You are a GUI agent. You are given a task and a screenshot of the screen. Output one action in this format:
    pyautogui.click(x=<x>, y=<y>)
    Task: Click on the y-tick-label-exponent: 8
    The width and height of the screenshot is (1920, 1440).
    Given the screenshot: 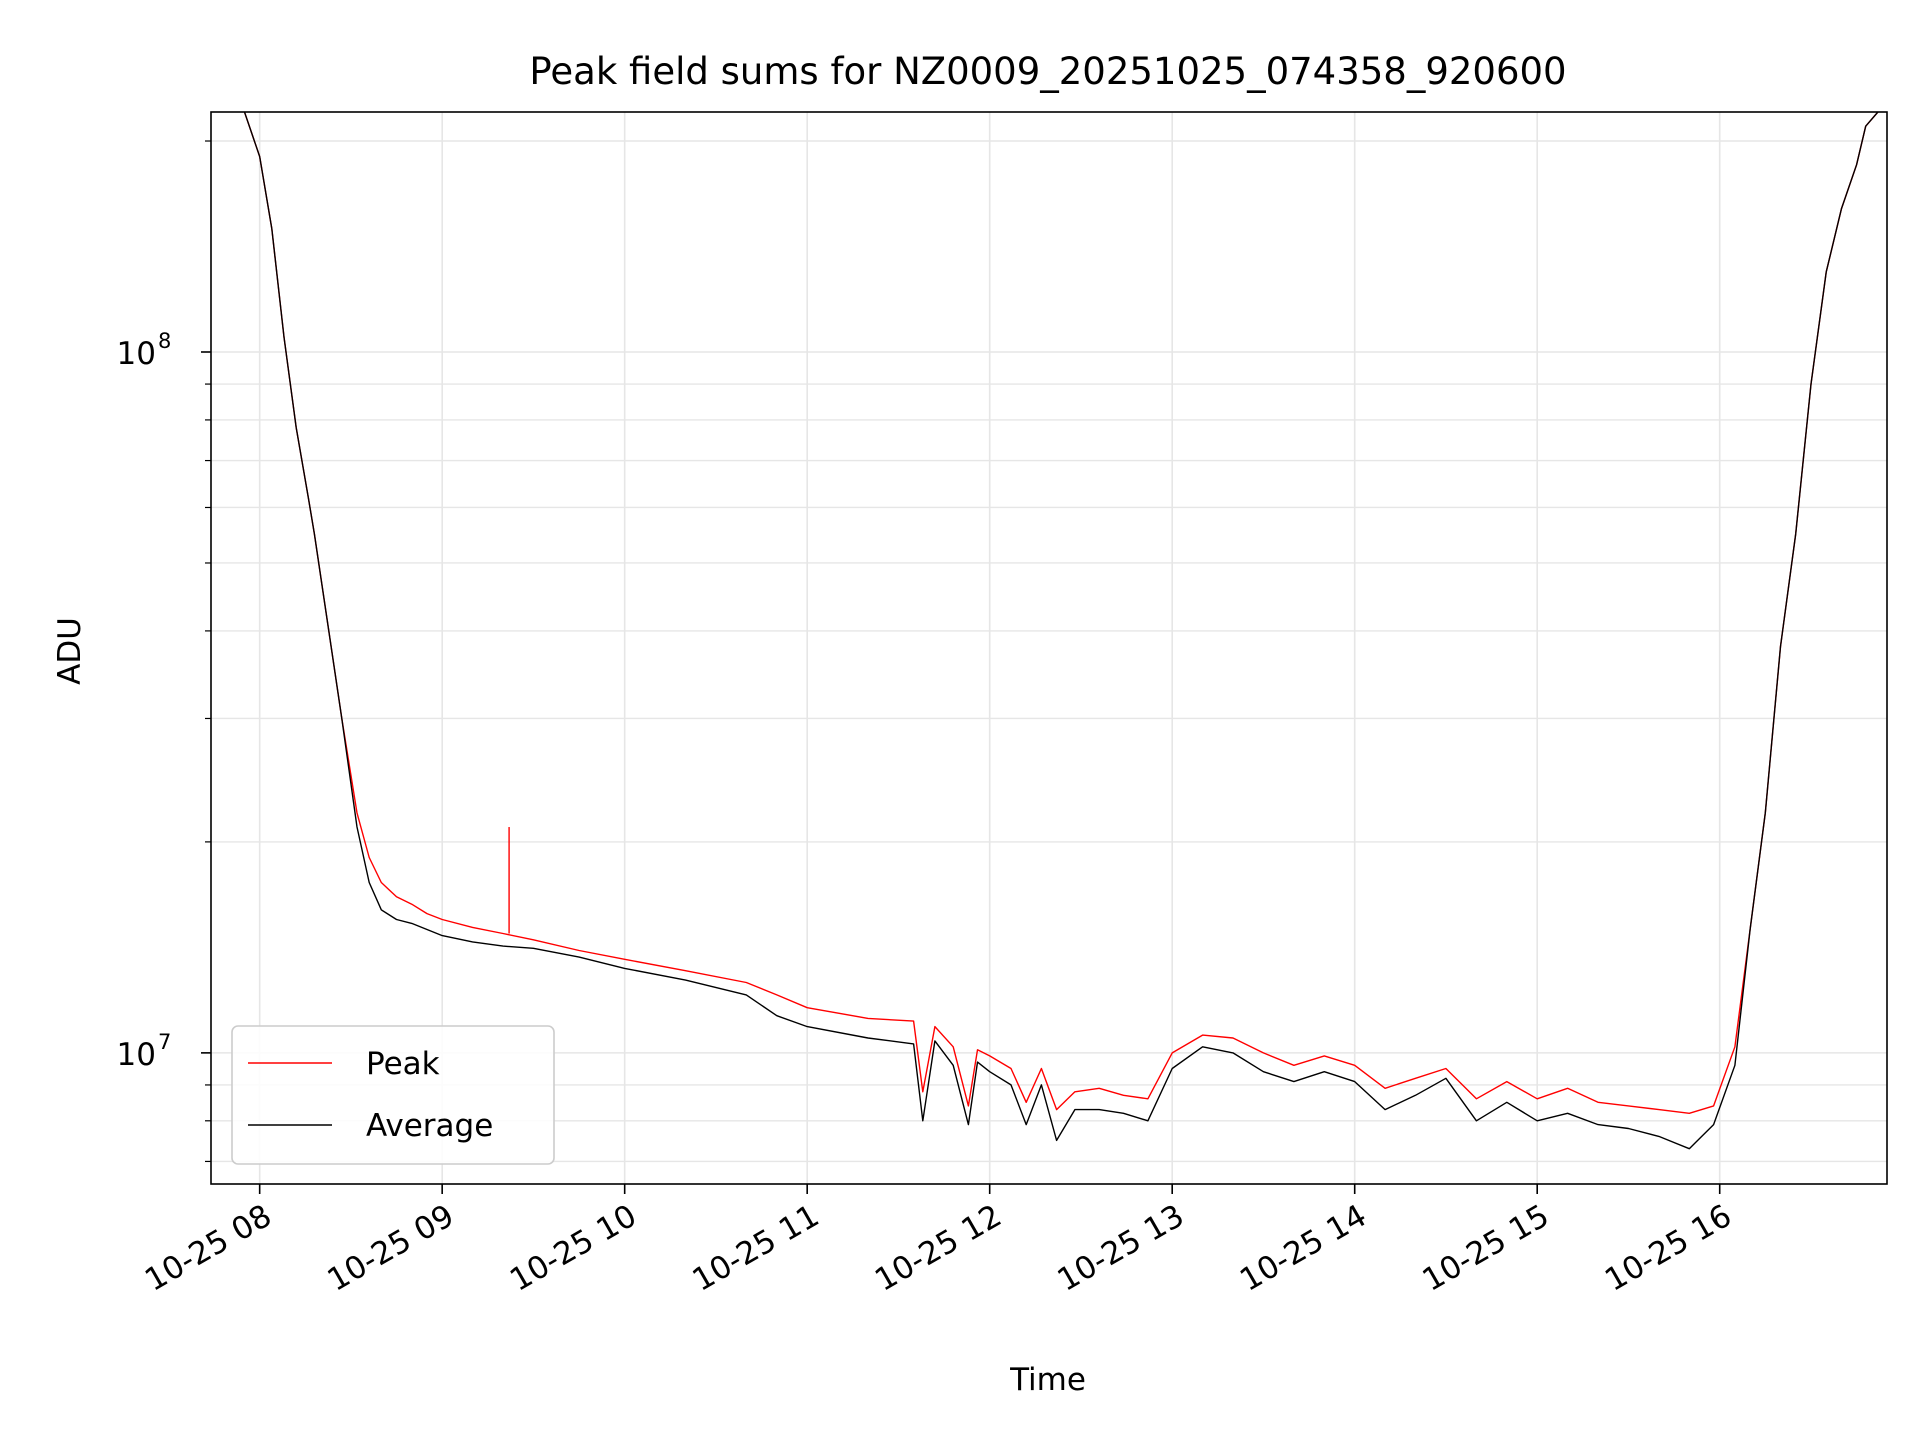 What is the action you would take?
    pyautogui.click(x=164, y=341)
    